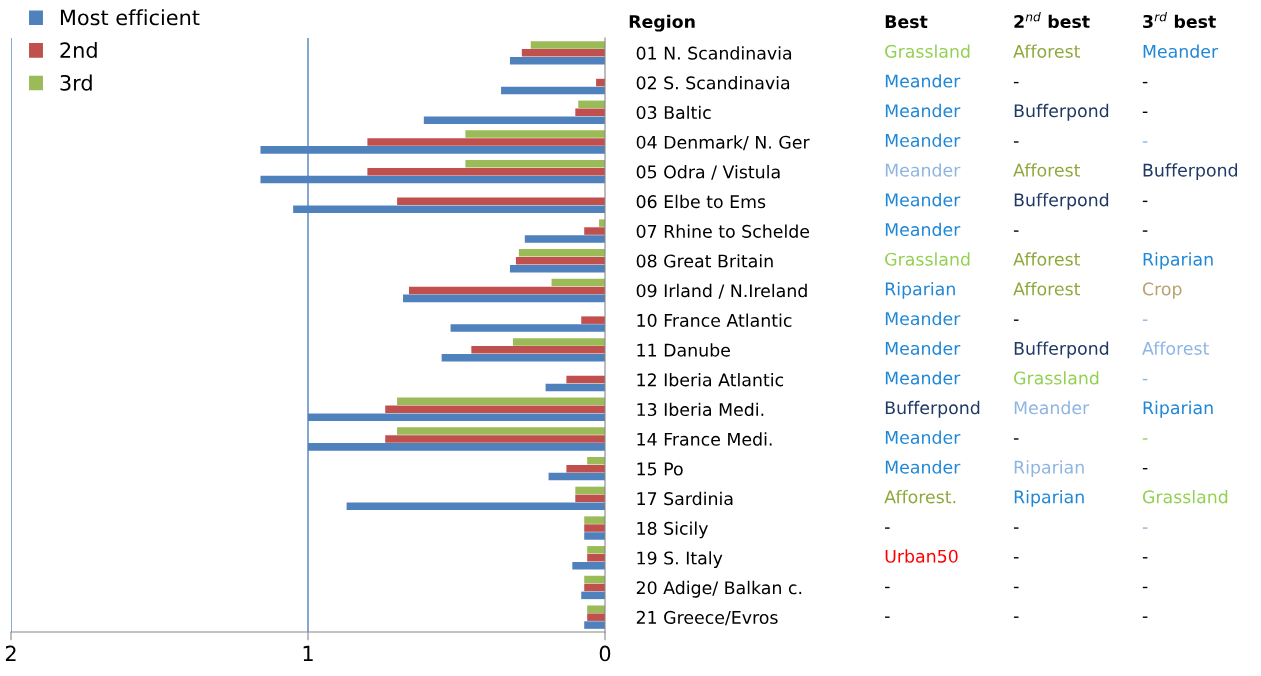 This screenshot has width=1261, height=676. What do you see at coordinates (78, 50) in the screenshot?
I see `legend-label: 2nd` at bounding box center [78, 50].